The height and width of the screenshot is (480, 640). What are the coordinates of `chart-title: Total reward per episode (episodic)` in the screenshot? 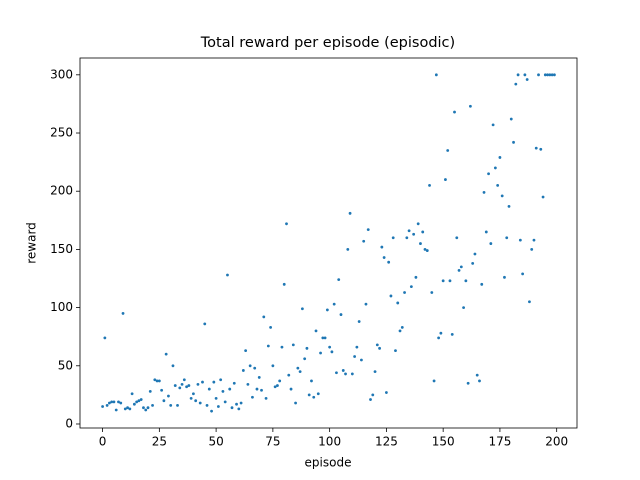 It's located at (327, 43).